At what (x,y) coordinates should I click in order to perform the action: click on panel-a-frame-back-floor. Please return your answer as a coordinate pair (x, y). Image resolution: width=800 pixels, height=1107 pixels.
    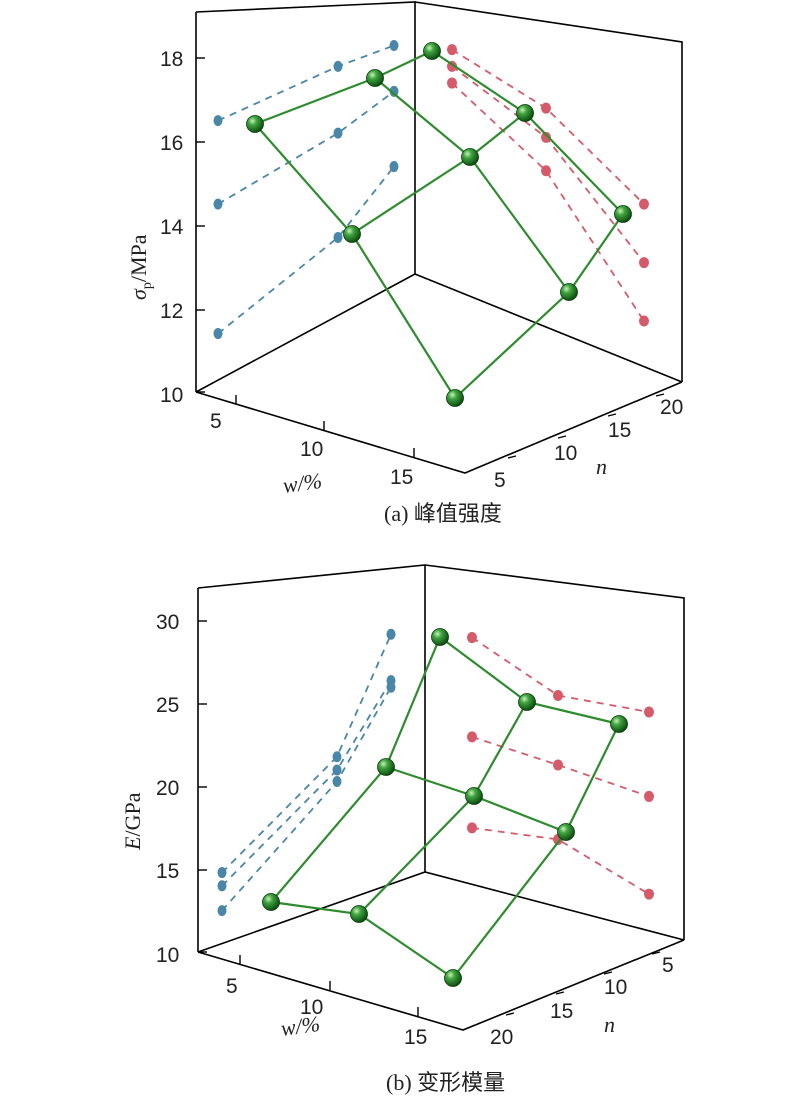
    Looking at the image, I should click on (439, 333).